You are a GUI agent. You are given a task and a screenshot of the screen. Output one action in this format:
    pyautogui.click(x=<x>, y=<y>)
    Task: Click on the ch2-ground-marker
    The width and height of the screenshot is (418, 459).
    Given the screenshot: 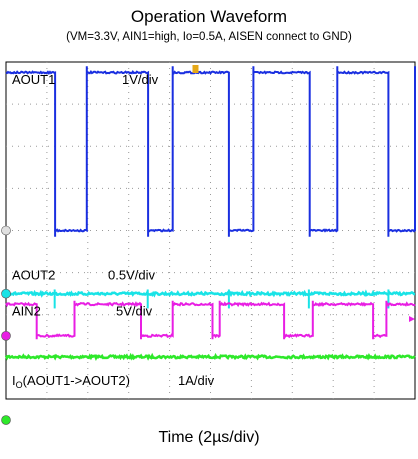 What is the action you would take?
    pyautogui.click(x=6, y=293)
    